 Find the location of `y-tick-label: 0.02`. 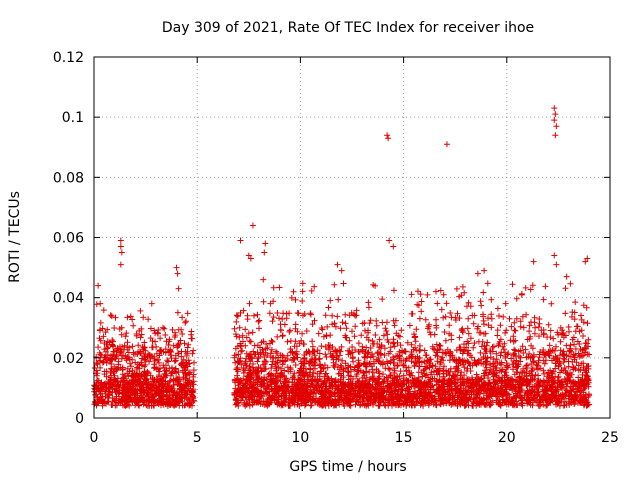

y-tick-label: 0.02 is located at coordinates (68, 359).